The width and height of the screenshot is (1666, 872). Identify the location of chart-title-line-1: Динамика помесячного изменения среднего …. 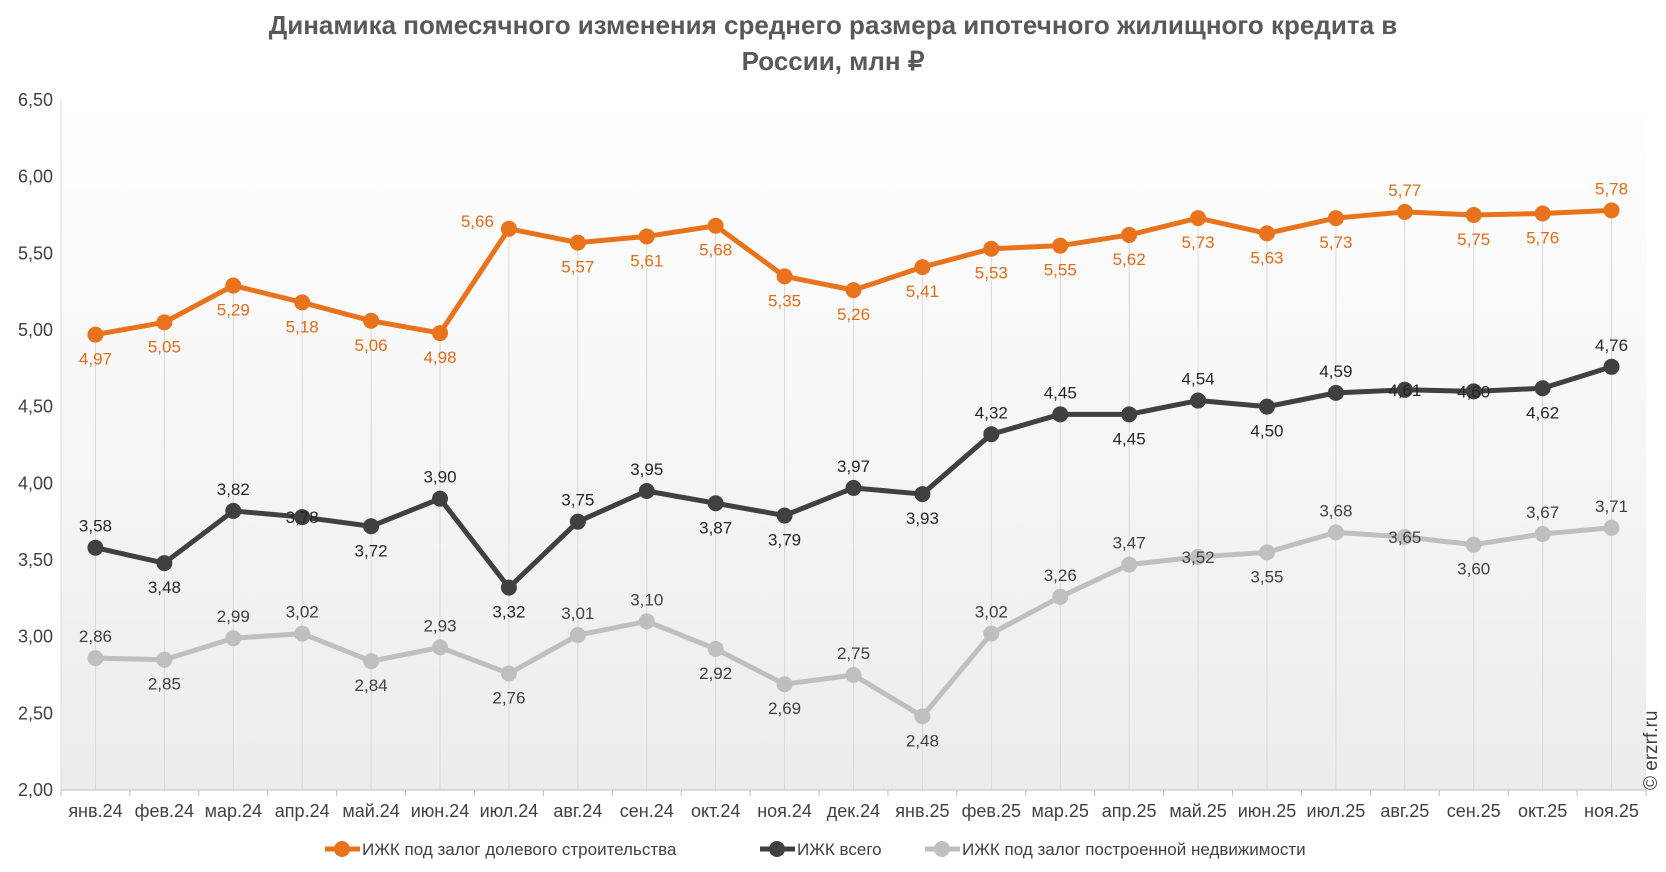
(833, 25).